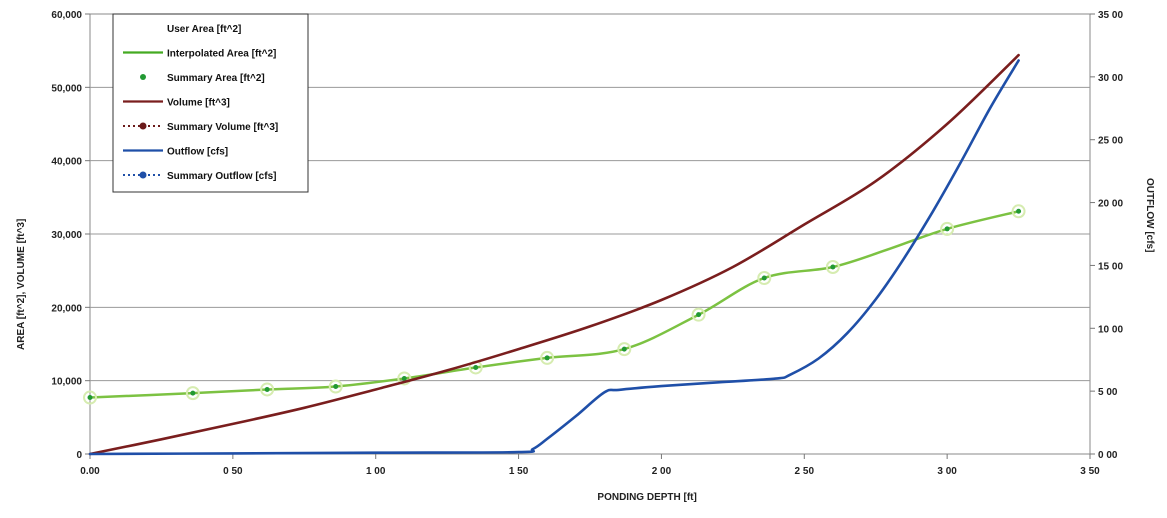 The width and height of the screenshot is (1167, 518). What do you see at coordinates (221, 176) in the screenshot?
I see `legend-item-summary-outflow-cfs-label: Summary Outflow [cfs]` at bounding box center [221, 176].